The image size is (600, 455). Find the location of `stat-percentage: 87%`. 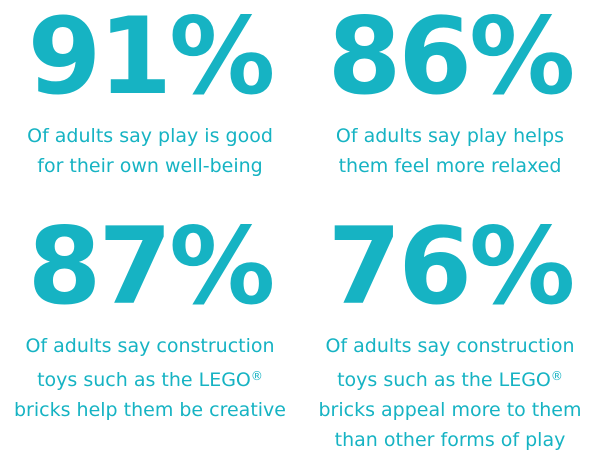

stat-percentage: 87% is located at coordinates (151, 266).